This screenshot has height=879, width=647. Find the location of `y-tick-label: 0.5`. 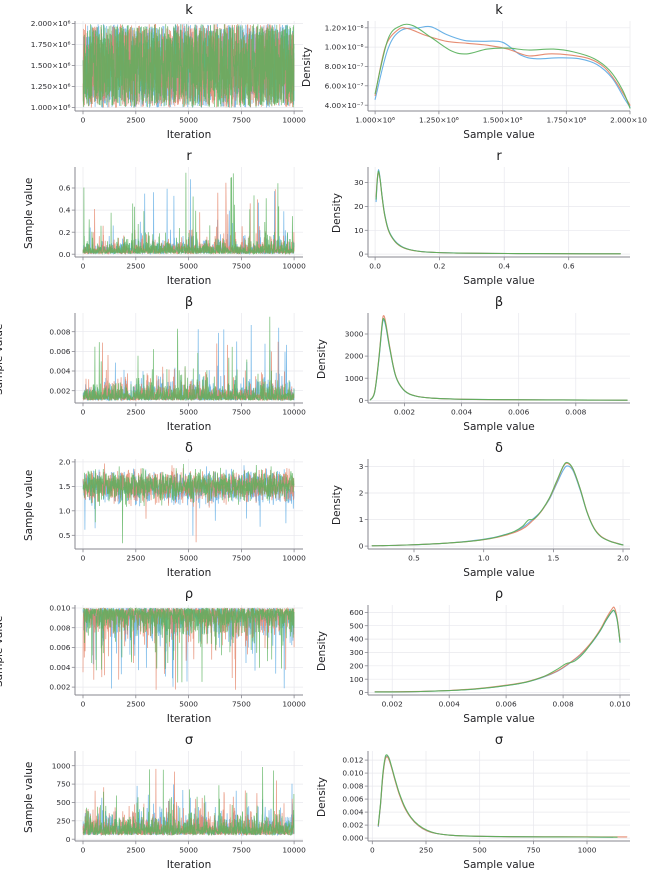

y-tick-label: 0.5 is located at coordinates (65, 535).